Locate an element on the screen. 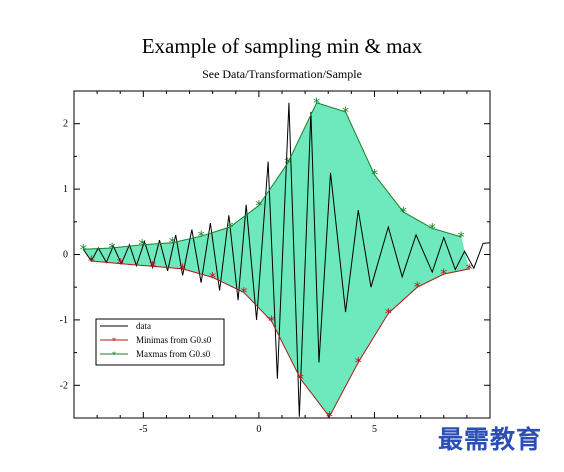 This screenshot has height=472, width=564. y-tick-label: 0 is located at coordinates (65, 255).